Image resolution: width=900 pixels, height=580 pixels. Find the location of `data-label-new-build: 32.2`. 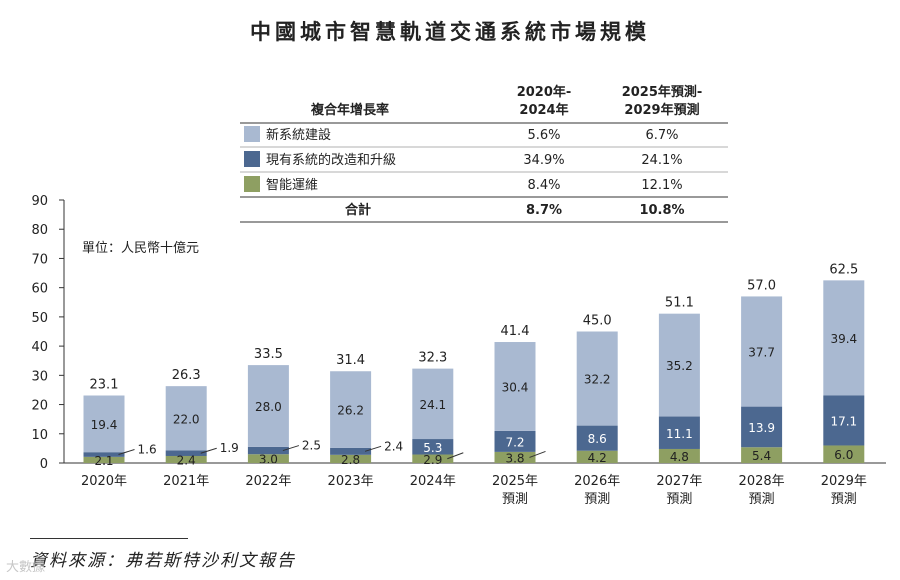

data-label-new-build: 32.2 is located at coordinates (597, 380).